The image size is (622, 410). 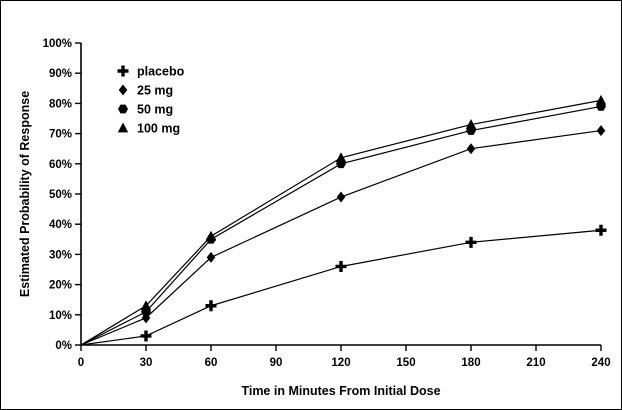 I want to click on y-axis-title: Estimated Probability of Response, so click(x=25, y=194).